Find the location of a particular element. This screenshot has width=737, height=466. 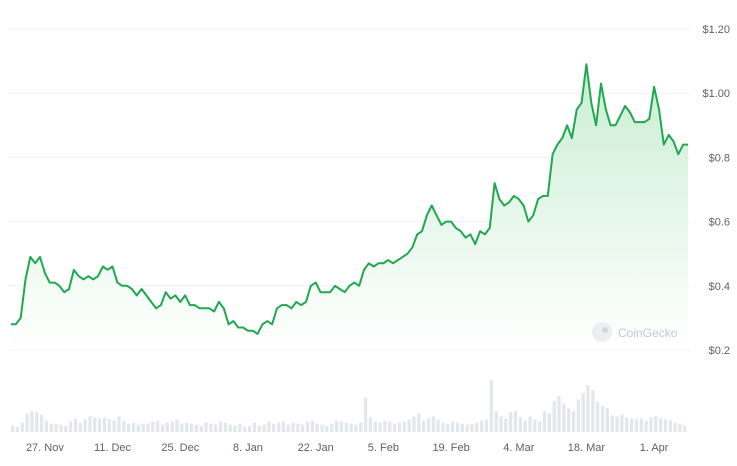

y-tick-label: $0.2 is located at coordinates (719, 351).